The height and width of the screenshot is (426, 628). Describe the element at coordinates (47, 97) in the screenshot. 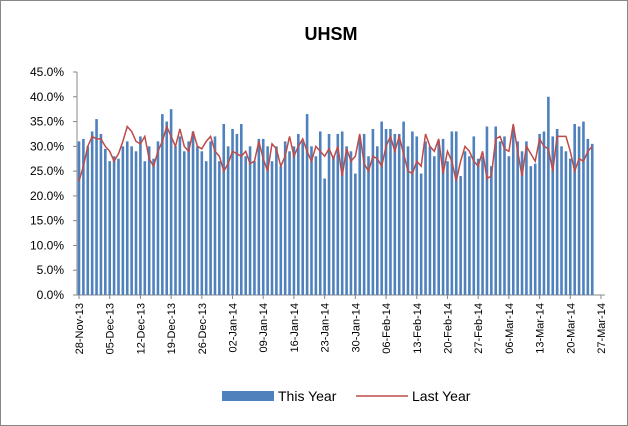

I see `y-tick-label: 40.0%` at that location.